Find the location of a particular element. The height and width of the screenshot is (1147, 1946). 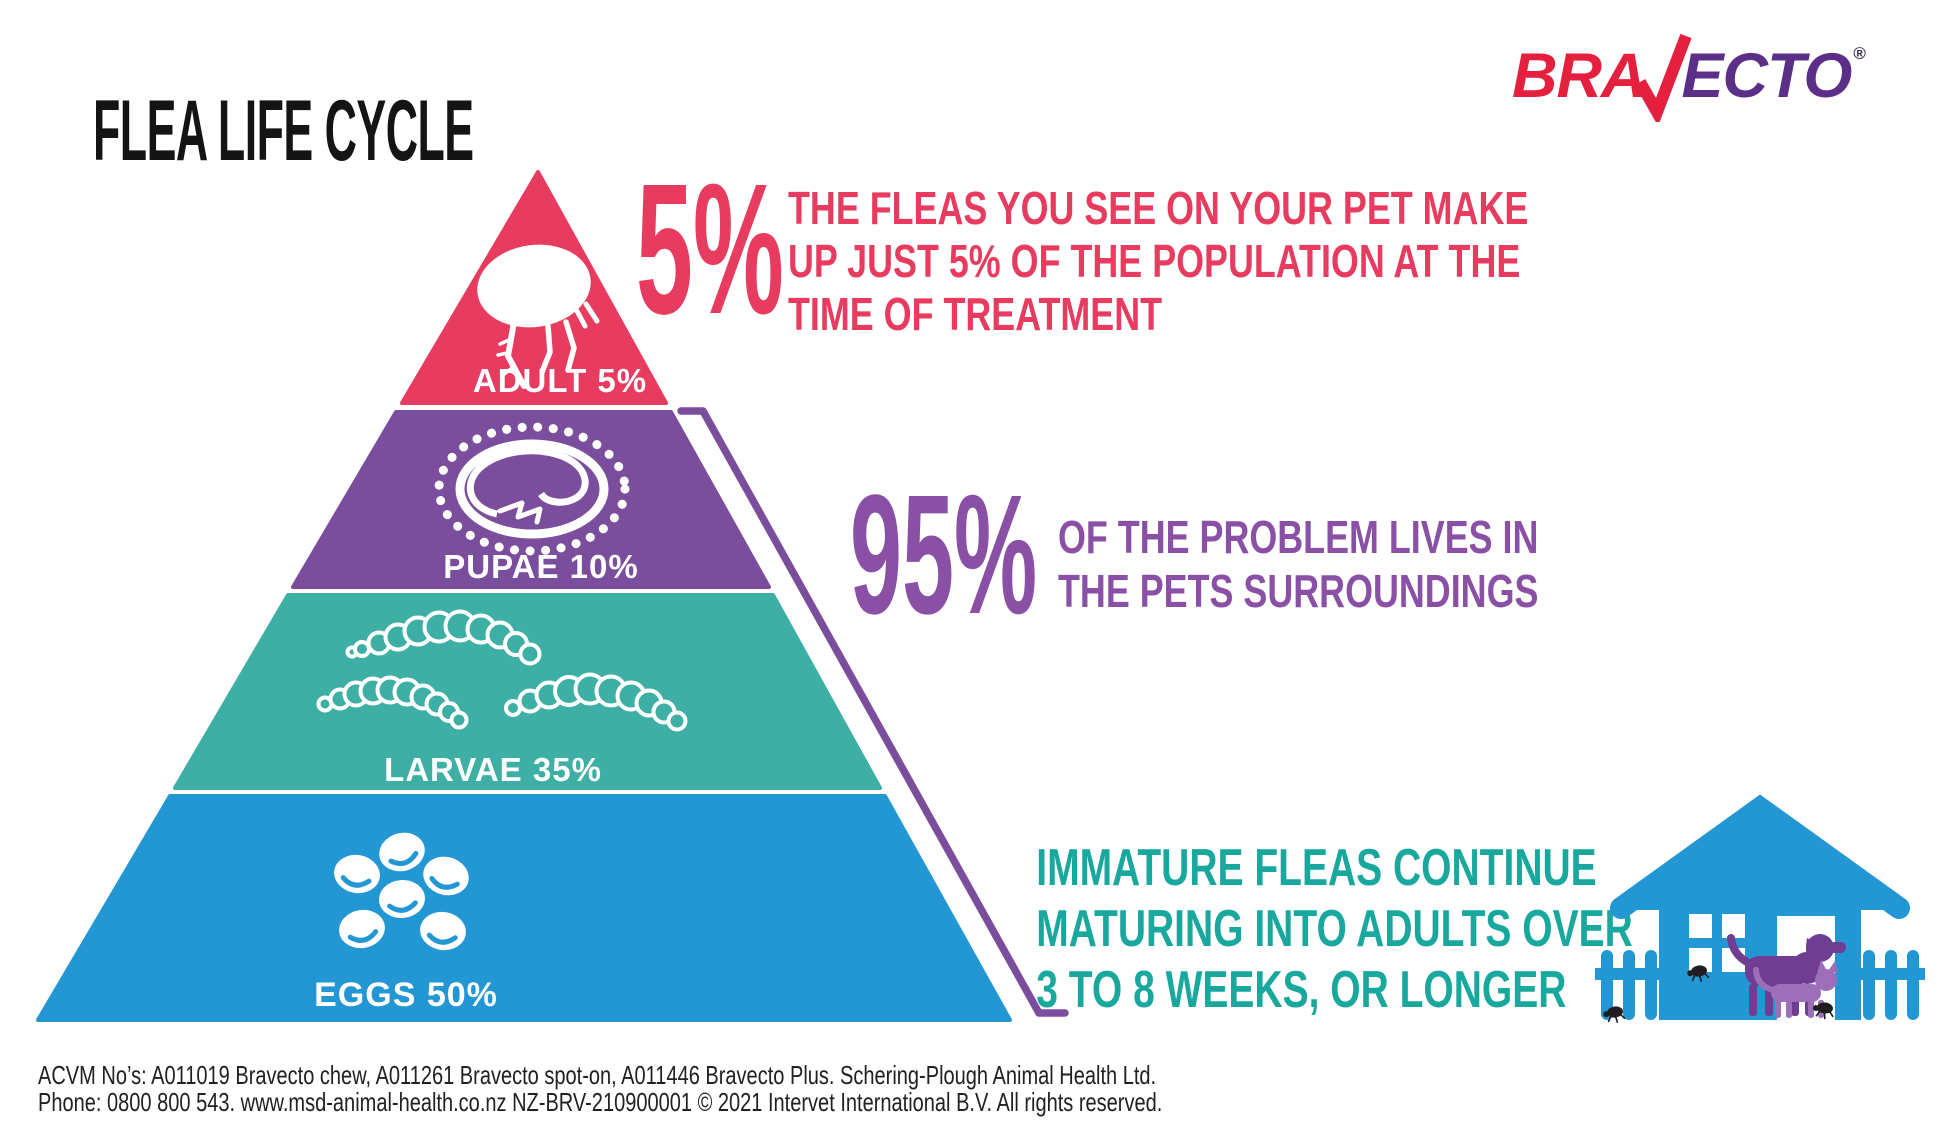

adult-stat: 5% is located at coordinates (710, 249).